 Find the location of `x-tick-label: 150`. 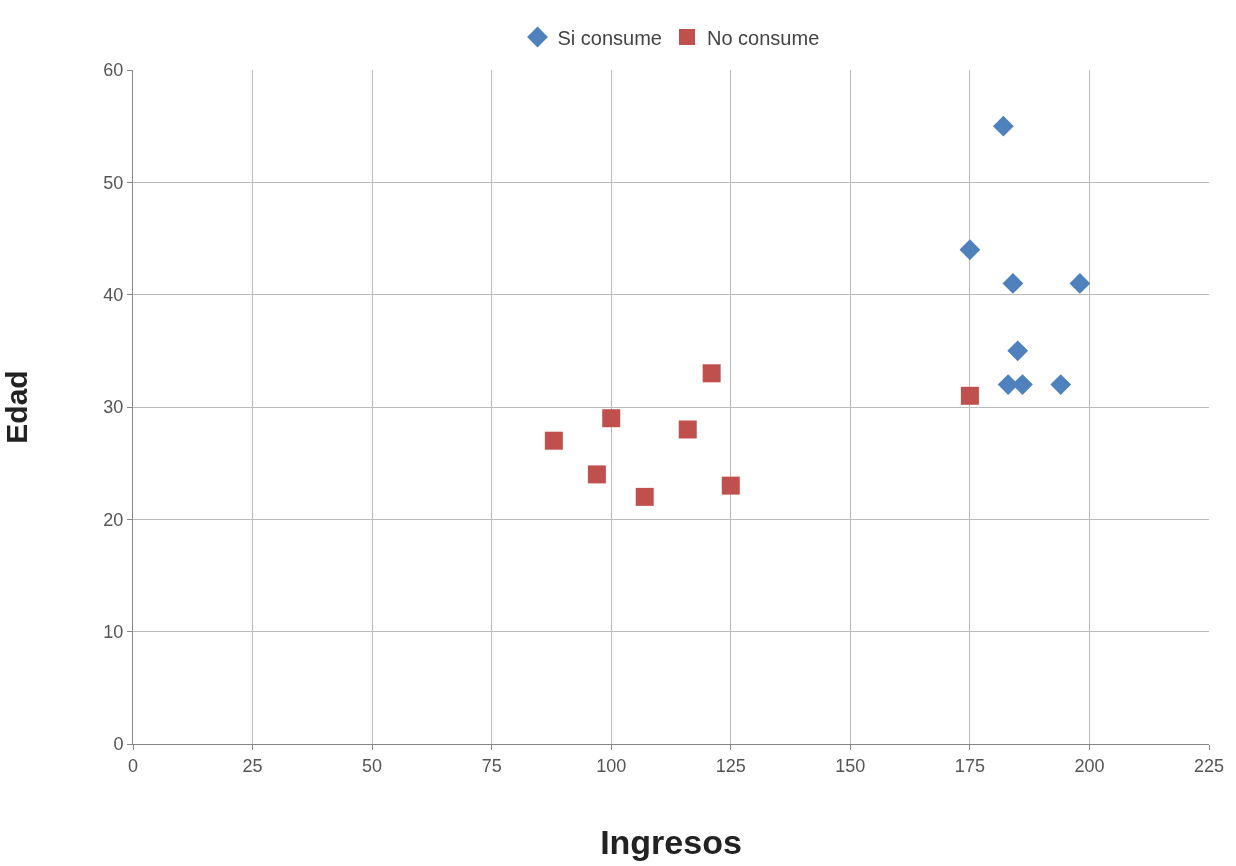

x-tick-label: 150 is located at coordinates (850, 765).